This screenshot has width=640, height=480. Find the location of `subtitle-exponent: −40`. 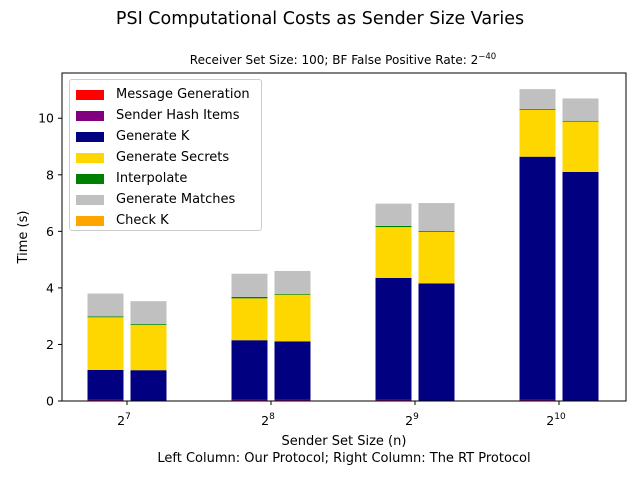

subtitle-exponent: −40 is located at coordinates (487, 57).